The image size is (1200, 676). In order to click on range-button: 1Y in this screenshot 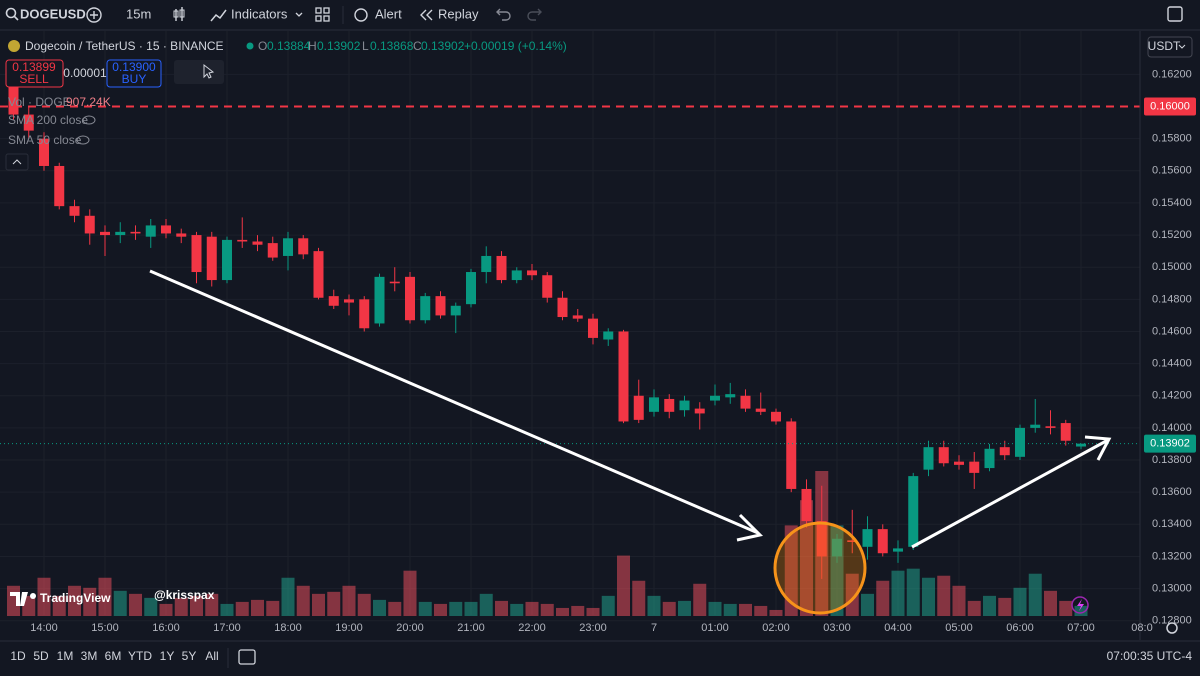, I will do `click(167, 656)`.